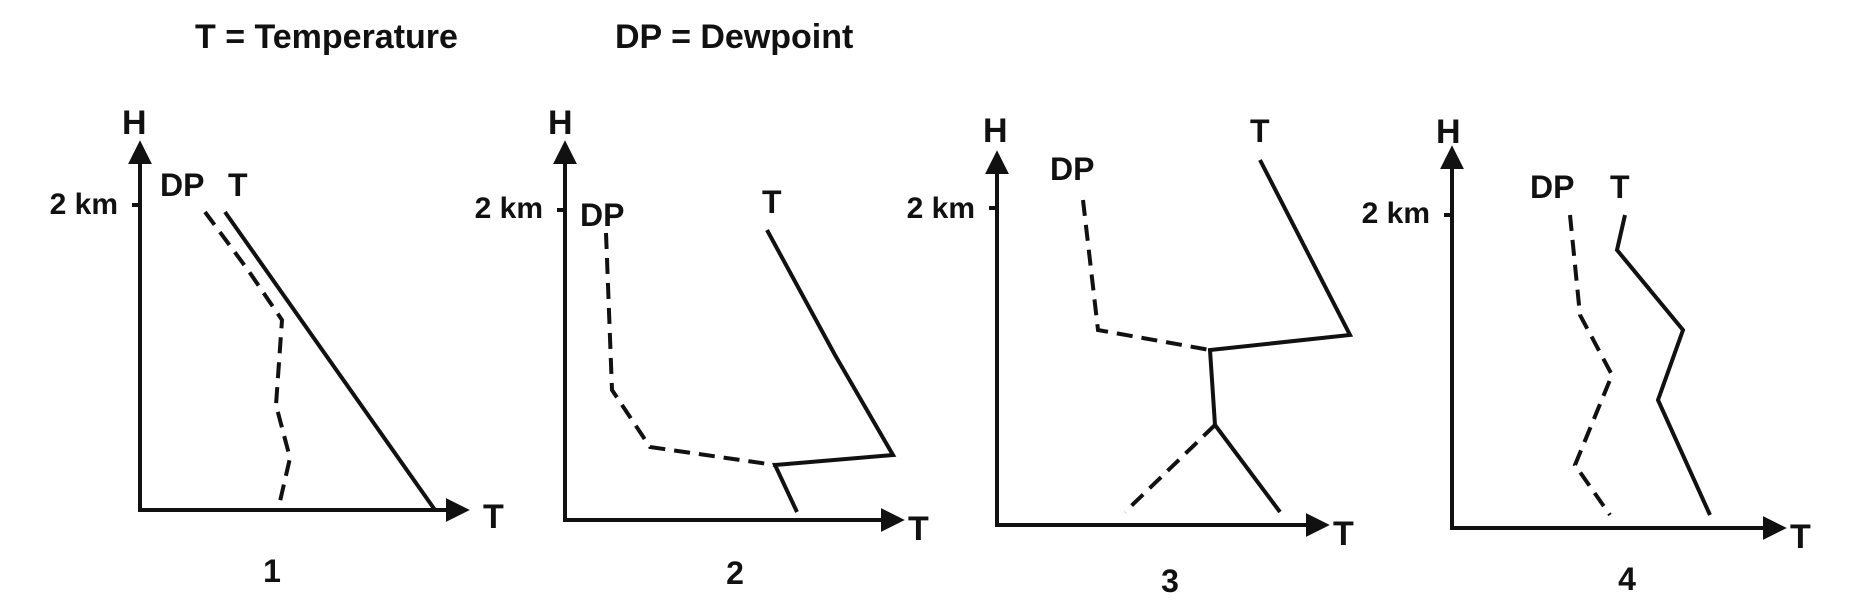 This screenshot has width=1849, height=602. Describe the element at coordinates (1627, 579) in the screenshot. I see `diagram-number: 4` at that location.